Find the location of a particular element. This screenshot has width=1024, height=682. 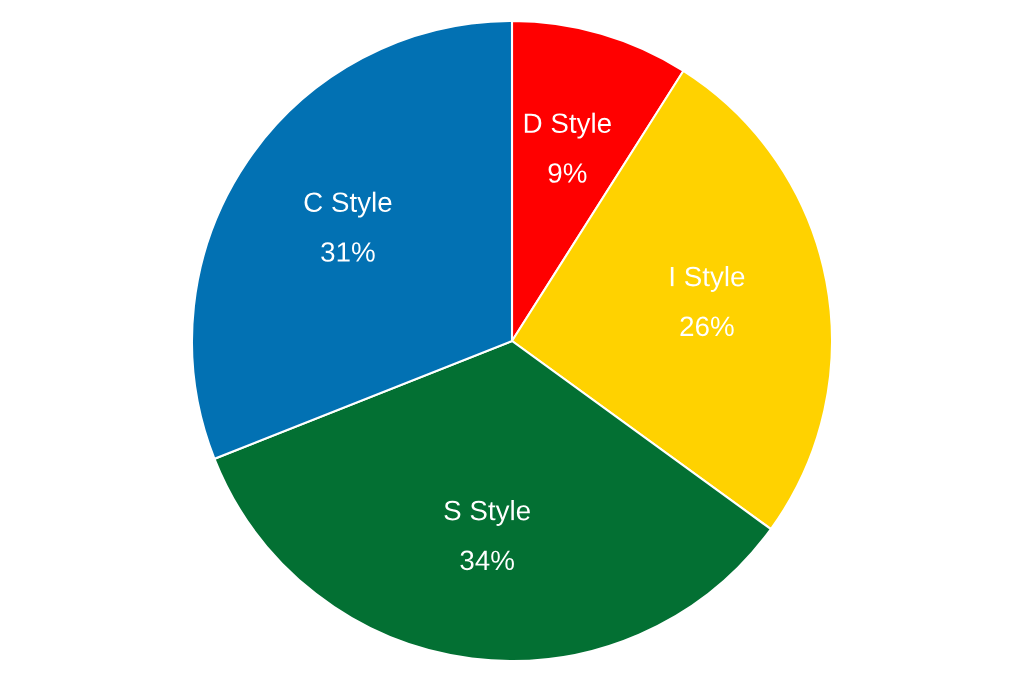

slice-label: I Style is located at coordinates (707, 278).